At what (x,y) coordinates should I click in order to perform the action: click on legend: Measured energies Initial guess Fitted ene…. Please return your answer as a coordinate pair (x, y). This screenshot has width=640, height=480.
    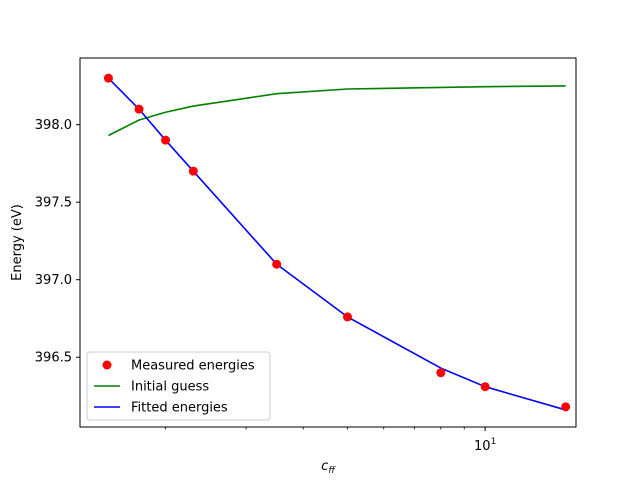
    Looking at the image, I should click on (178, 386).